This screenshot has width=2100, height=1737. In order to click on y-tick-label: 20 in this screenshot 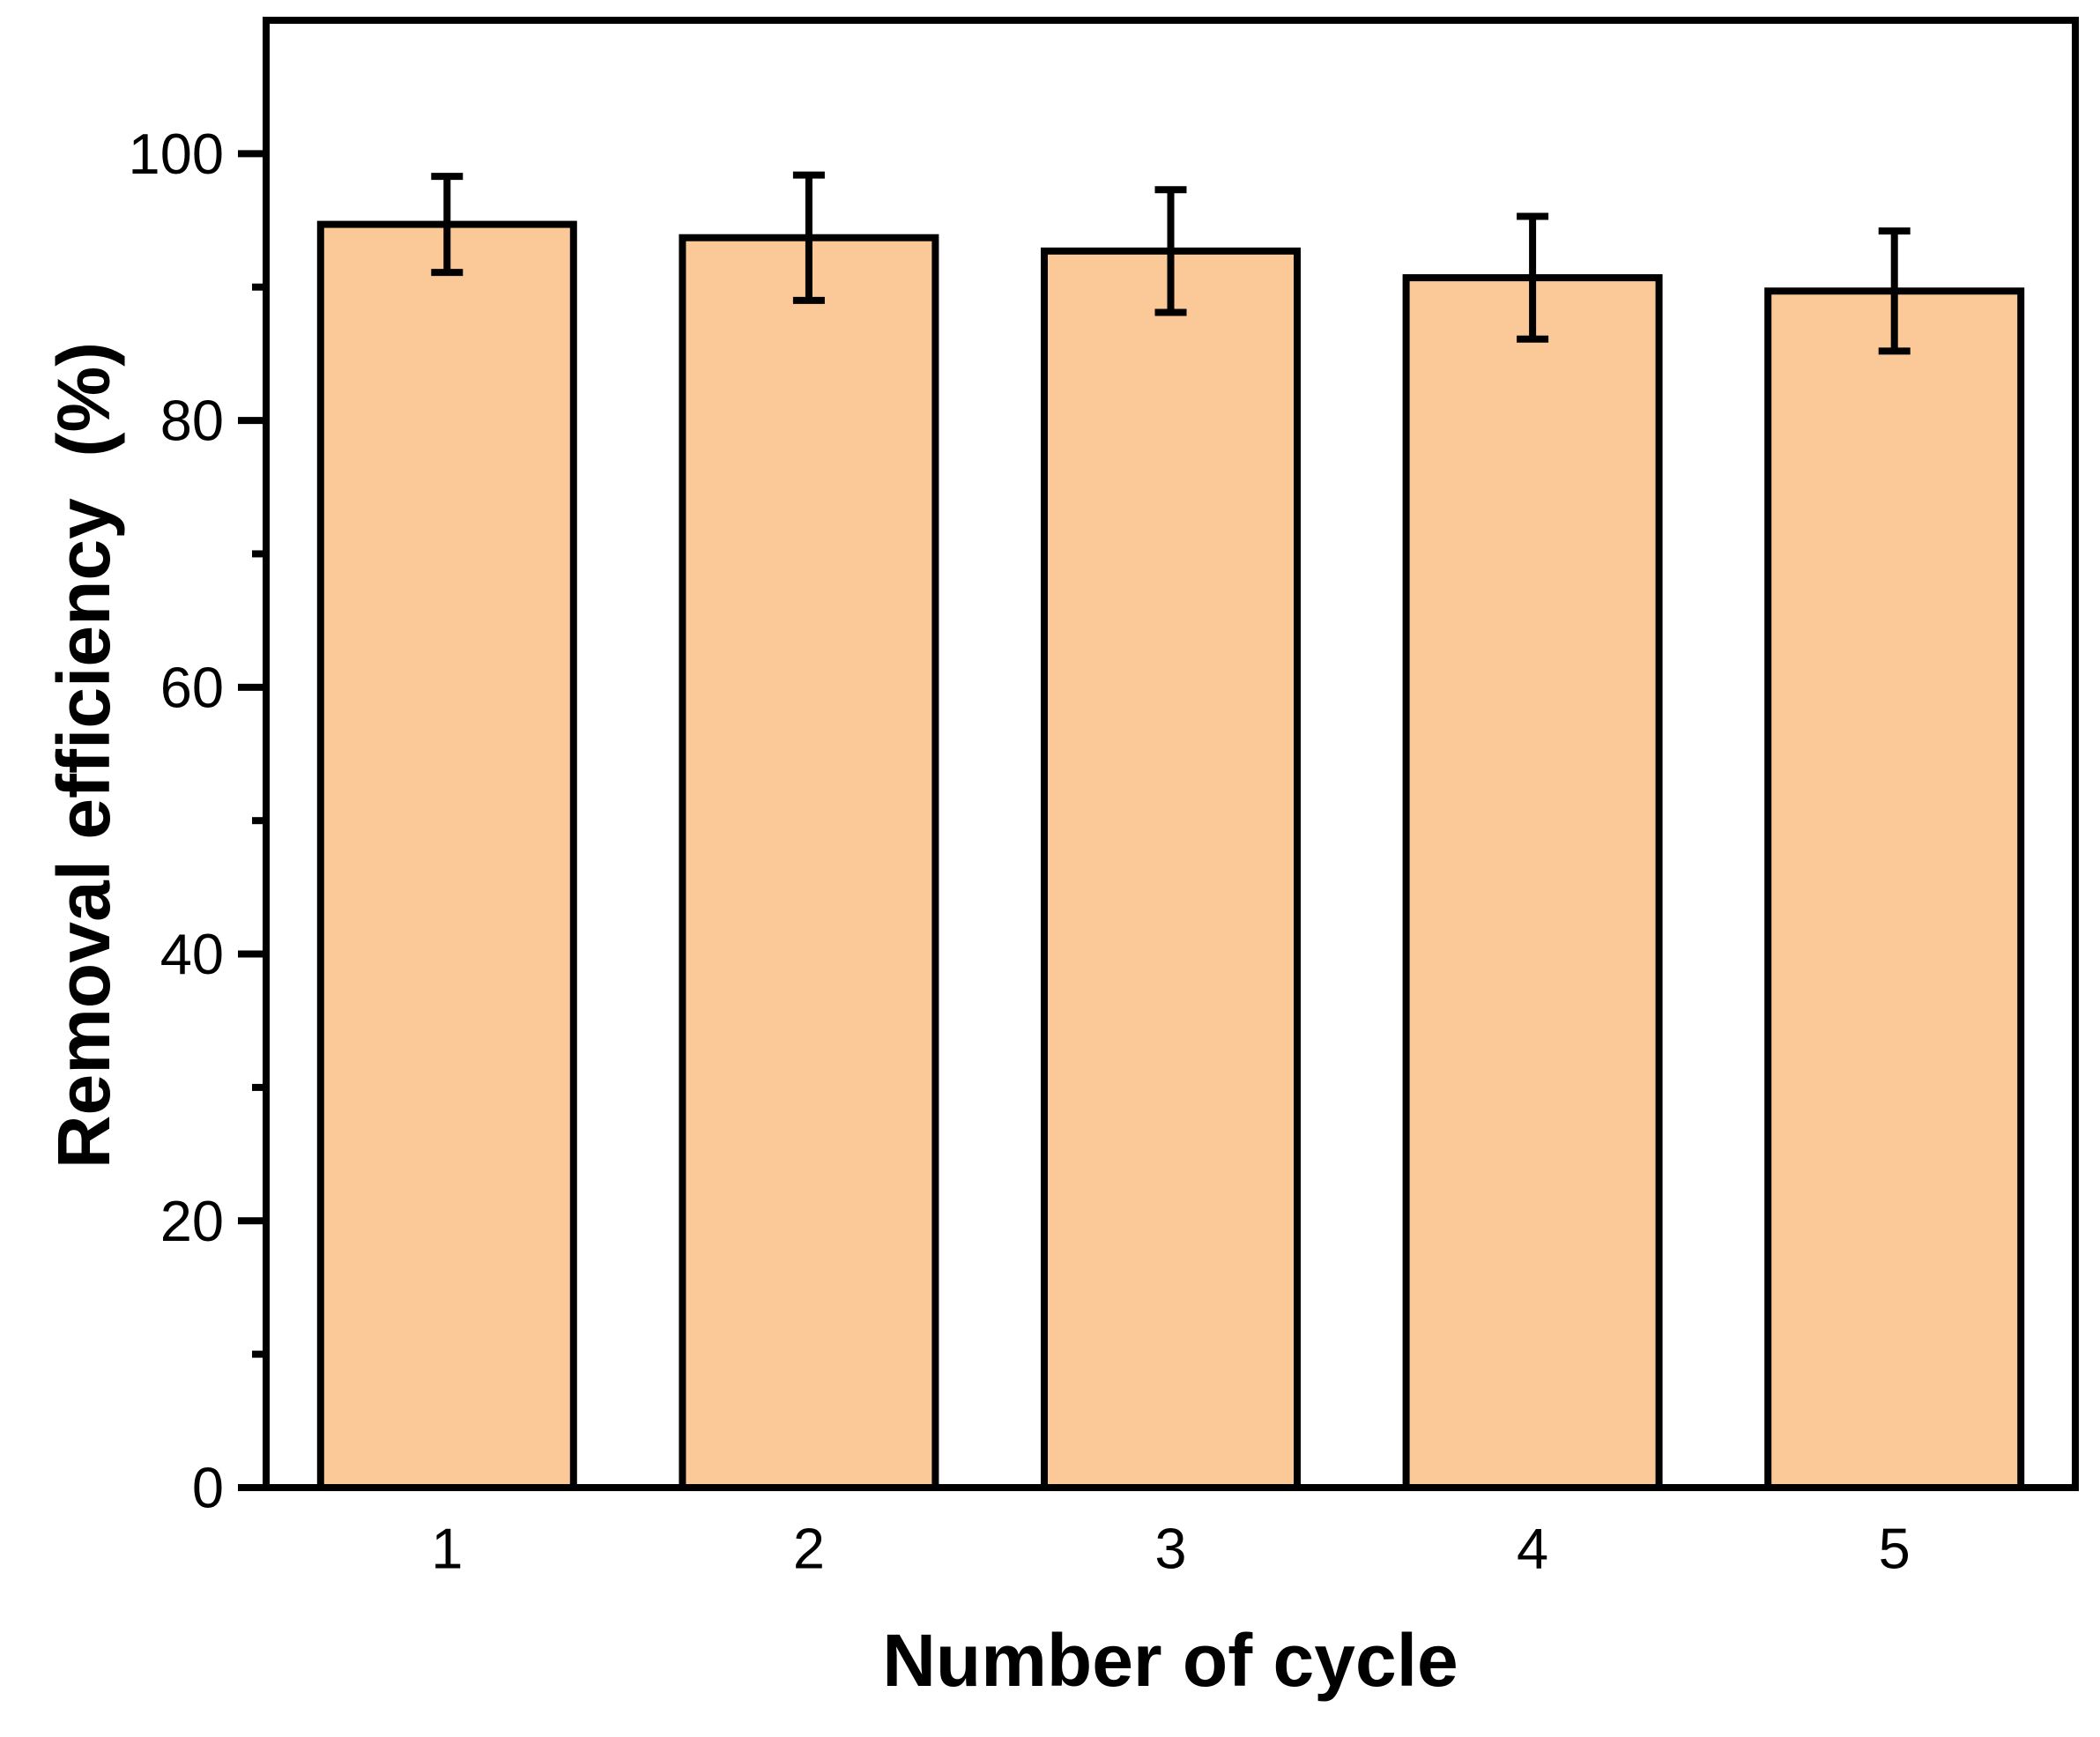, I will do `click(192, 1221)`.